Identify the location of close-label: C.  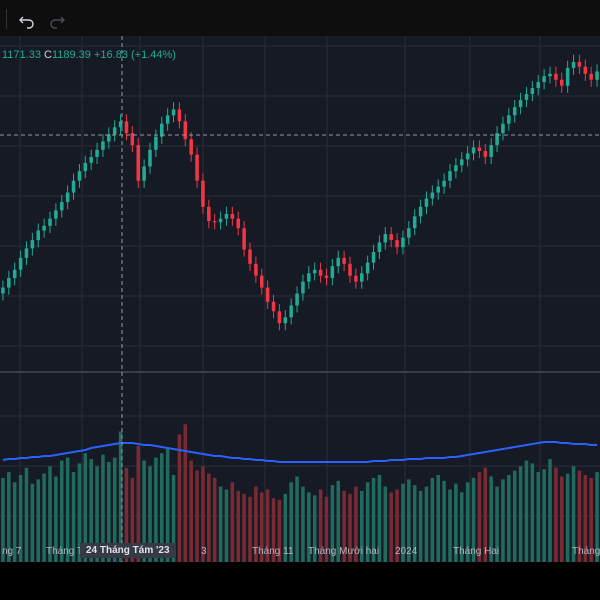
(48, 55).